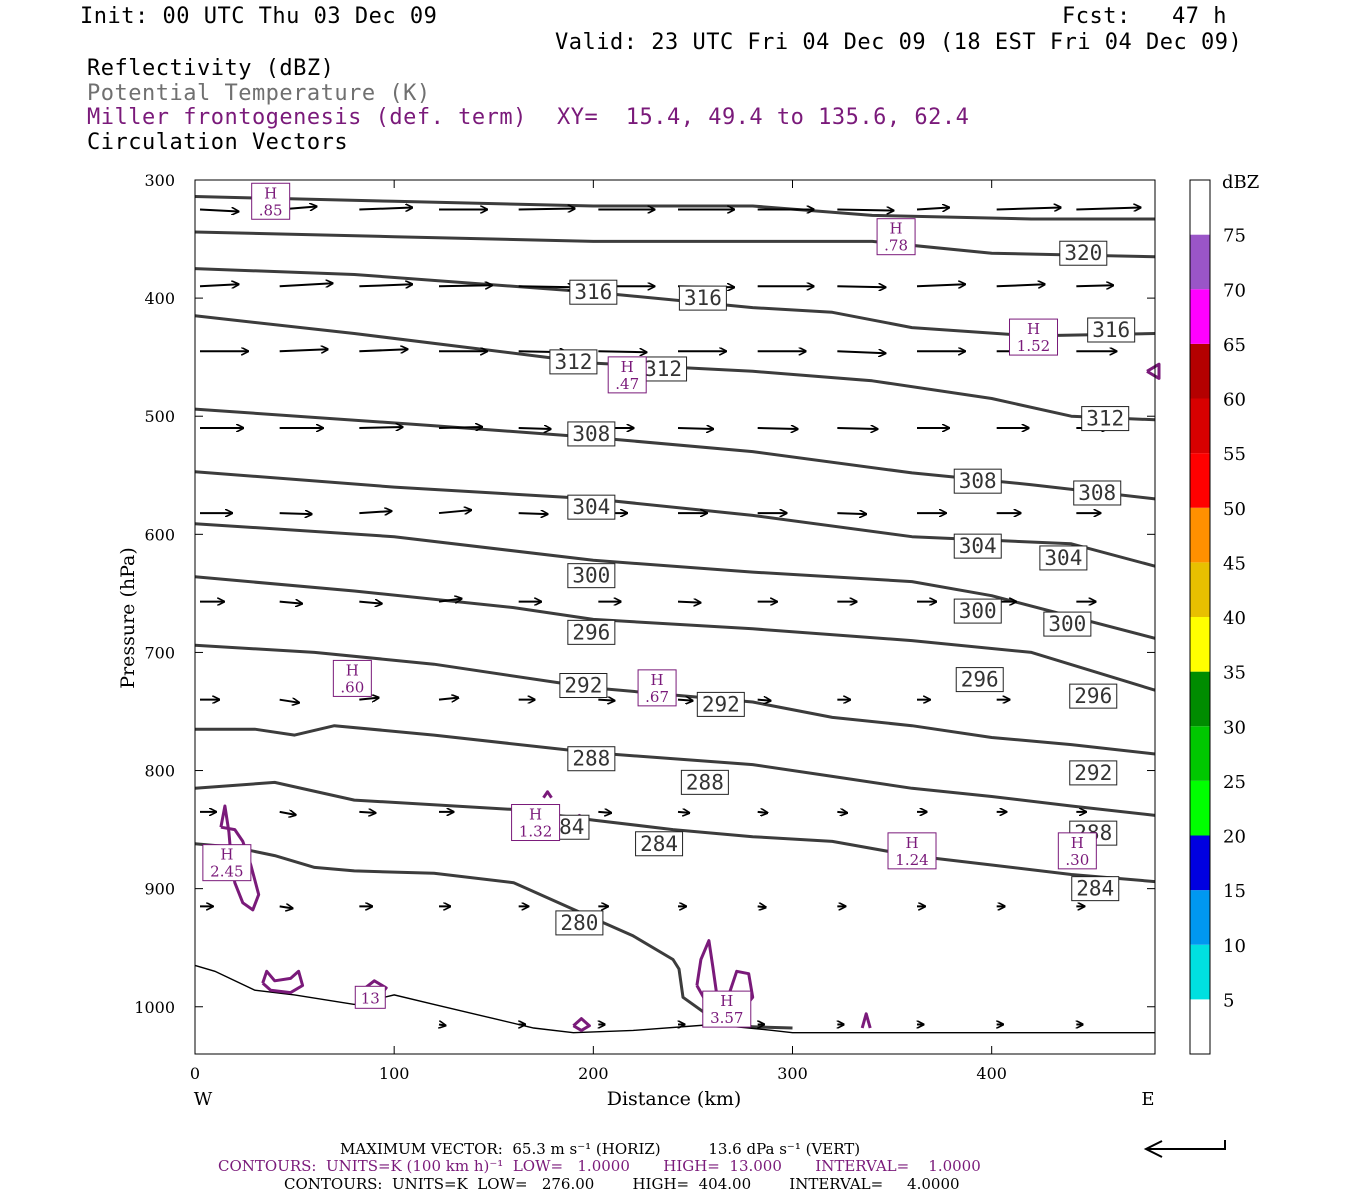 The height and width of the screenshot is (1200, 1350). What do you see at coordinates (1234, 673) in the screenshot?
I see `colorbar-level-label: 35` at bounding box center [1234, 673].